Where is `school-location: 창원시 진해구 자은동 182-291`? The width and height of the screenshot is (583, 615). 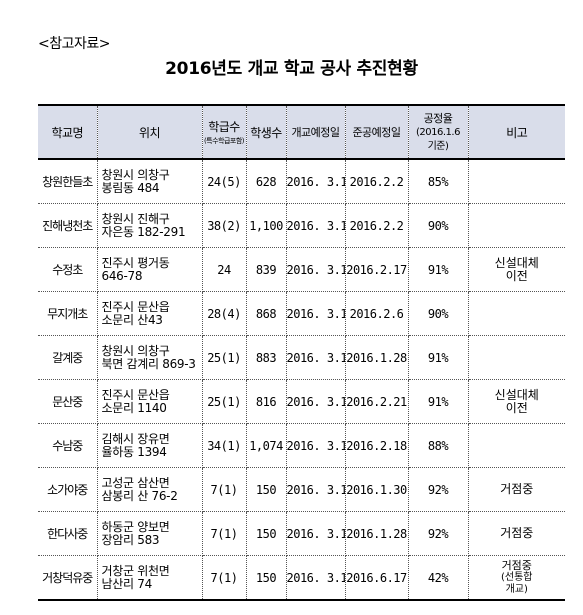 school-location: 창원시 진해구 자은동 182-291 is located at coordinates (149, 225).